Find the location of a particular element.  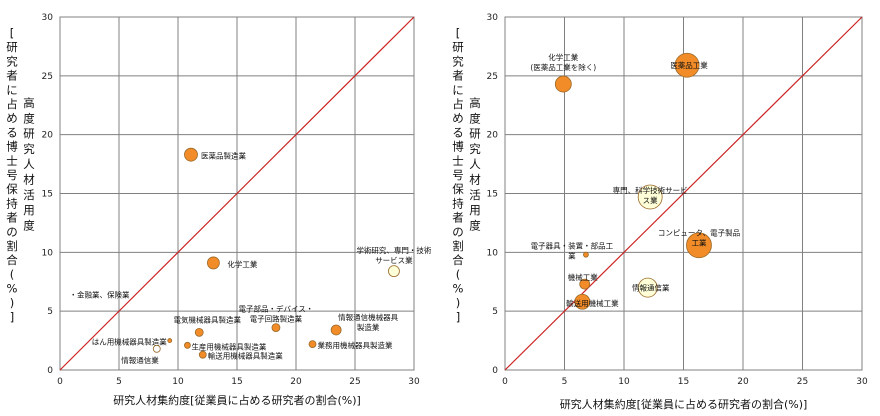

data-label: 業務用機械器具製造業 is located at coordinates (355, 345).